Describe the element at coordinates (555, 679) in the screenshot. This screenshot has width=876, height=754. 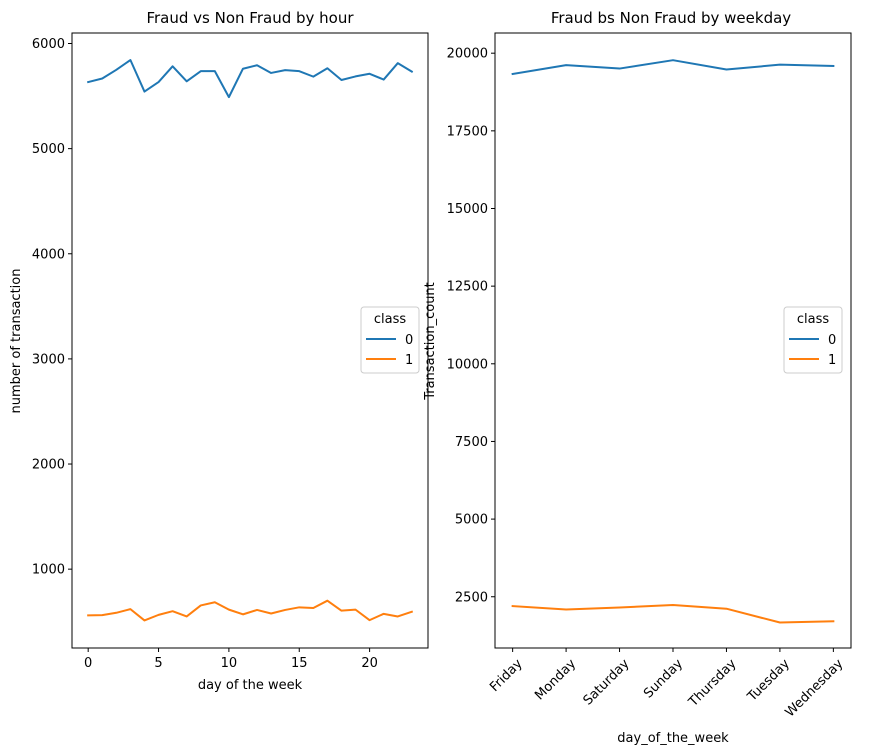
I see `x-tick-label: Monday` at that location.